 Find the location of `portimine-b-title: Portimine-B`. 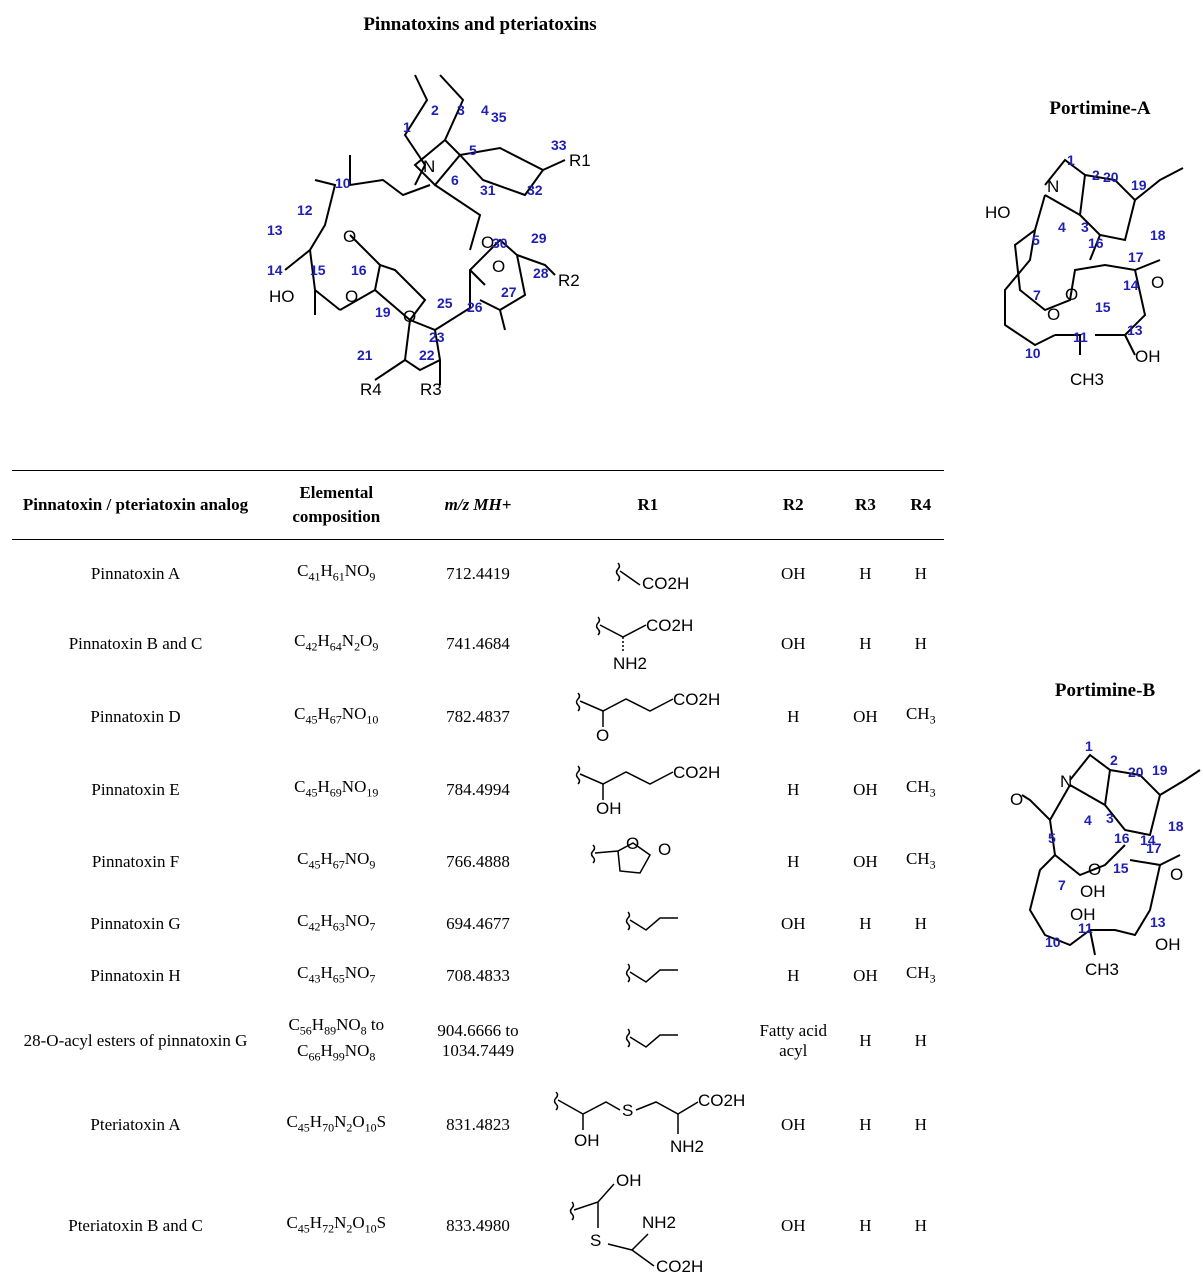

portimine-b-title: Portimine-B is located at coordinates (1105, 690).